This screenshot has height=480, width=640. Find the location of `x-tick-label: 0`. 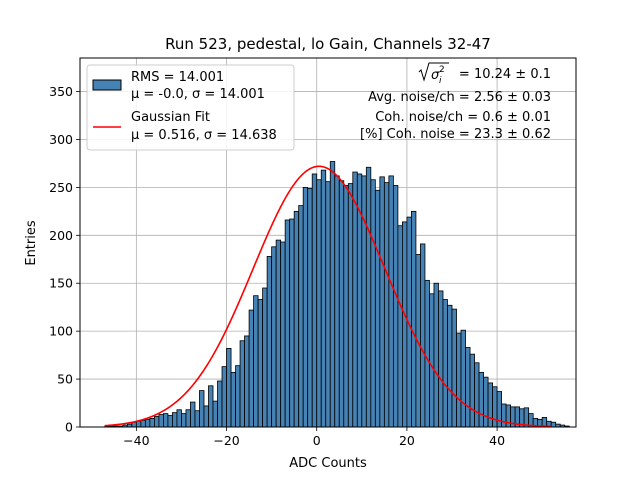

x-tick-label: 0 is located at coordinates (317, 440).